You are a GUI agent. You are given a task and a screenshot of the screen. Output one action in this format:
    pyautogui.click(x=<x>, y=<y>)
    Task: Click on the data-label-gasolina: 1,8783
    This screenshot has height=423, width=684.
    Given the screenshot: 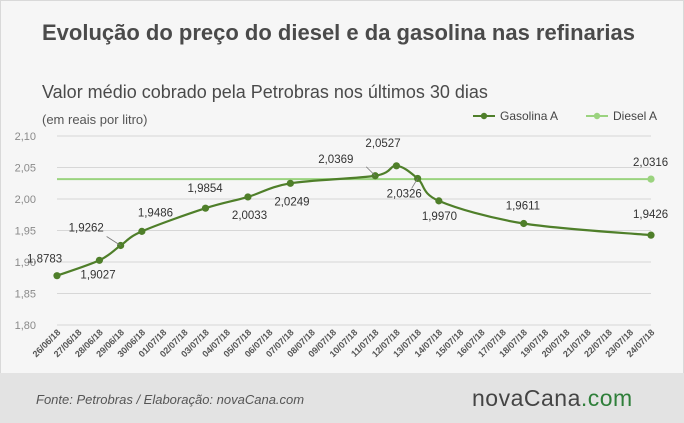 What is the action you would take?
    pyautogui.click(x=44, y=260)
    